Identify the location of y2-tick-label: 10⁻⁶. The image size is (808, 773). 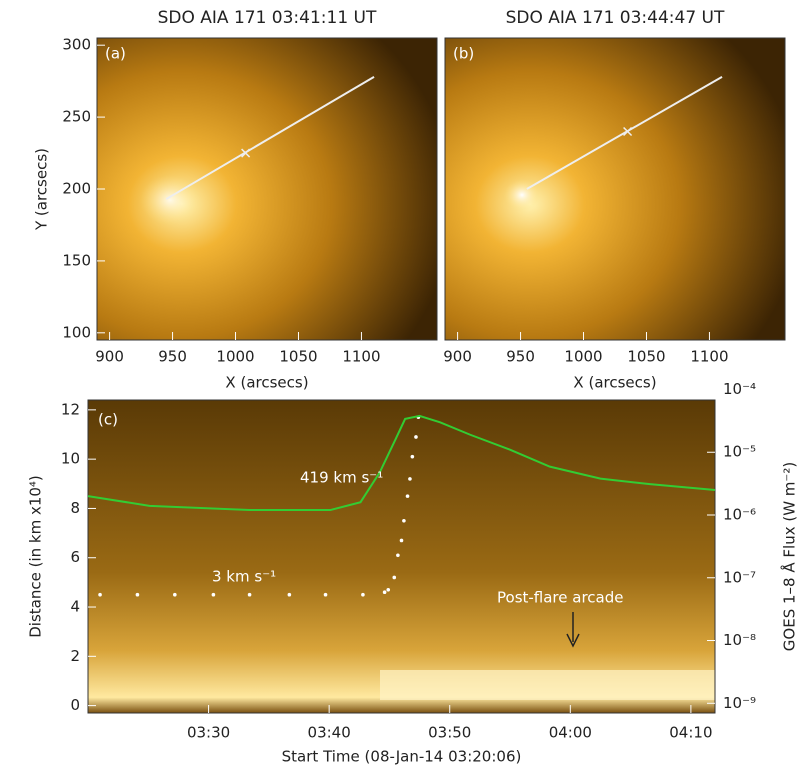
(739, 515).